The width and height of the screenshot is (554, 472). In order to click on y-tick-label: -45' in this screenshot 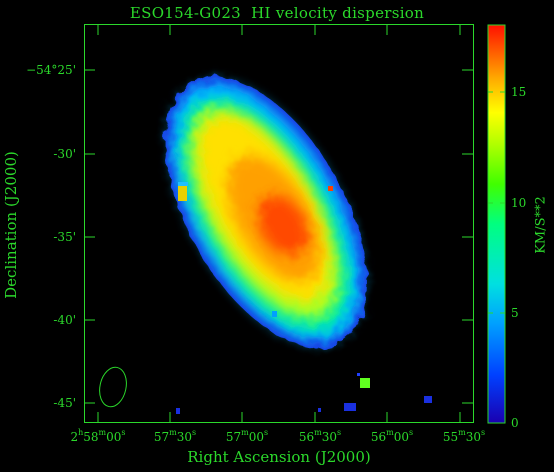, I will do `click(64, 403)`.